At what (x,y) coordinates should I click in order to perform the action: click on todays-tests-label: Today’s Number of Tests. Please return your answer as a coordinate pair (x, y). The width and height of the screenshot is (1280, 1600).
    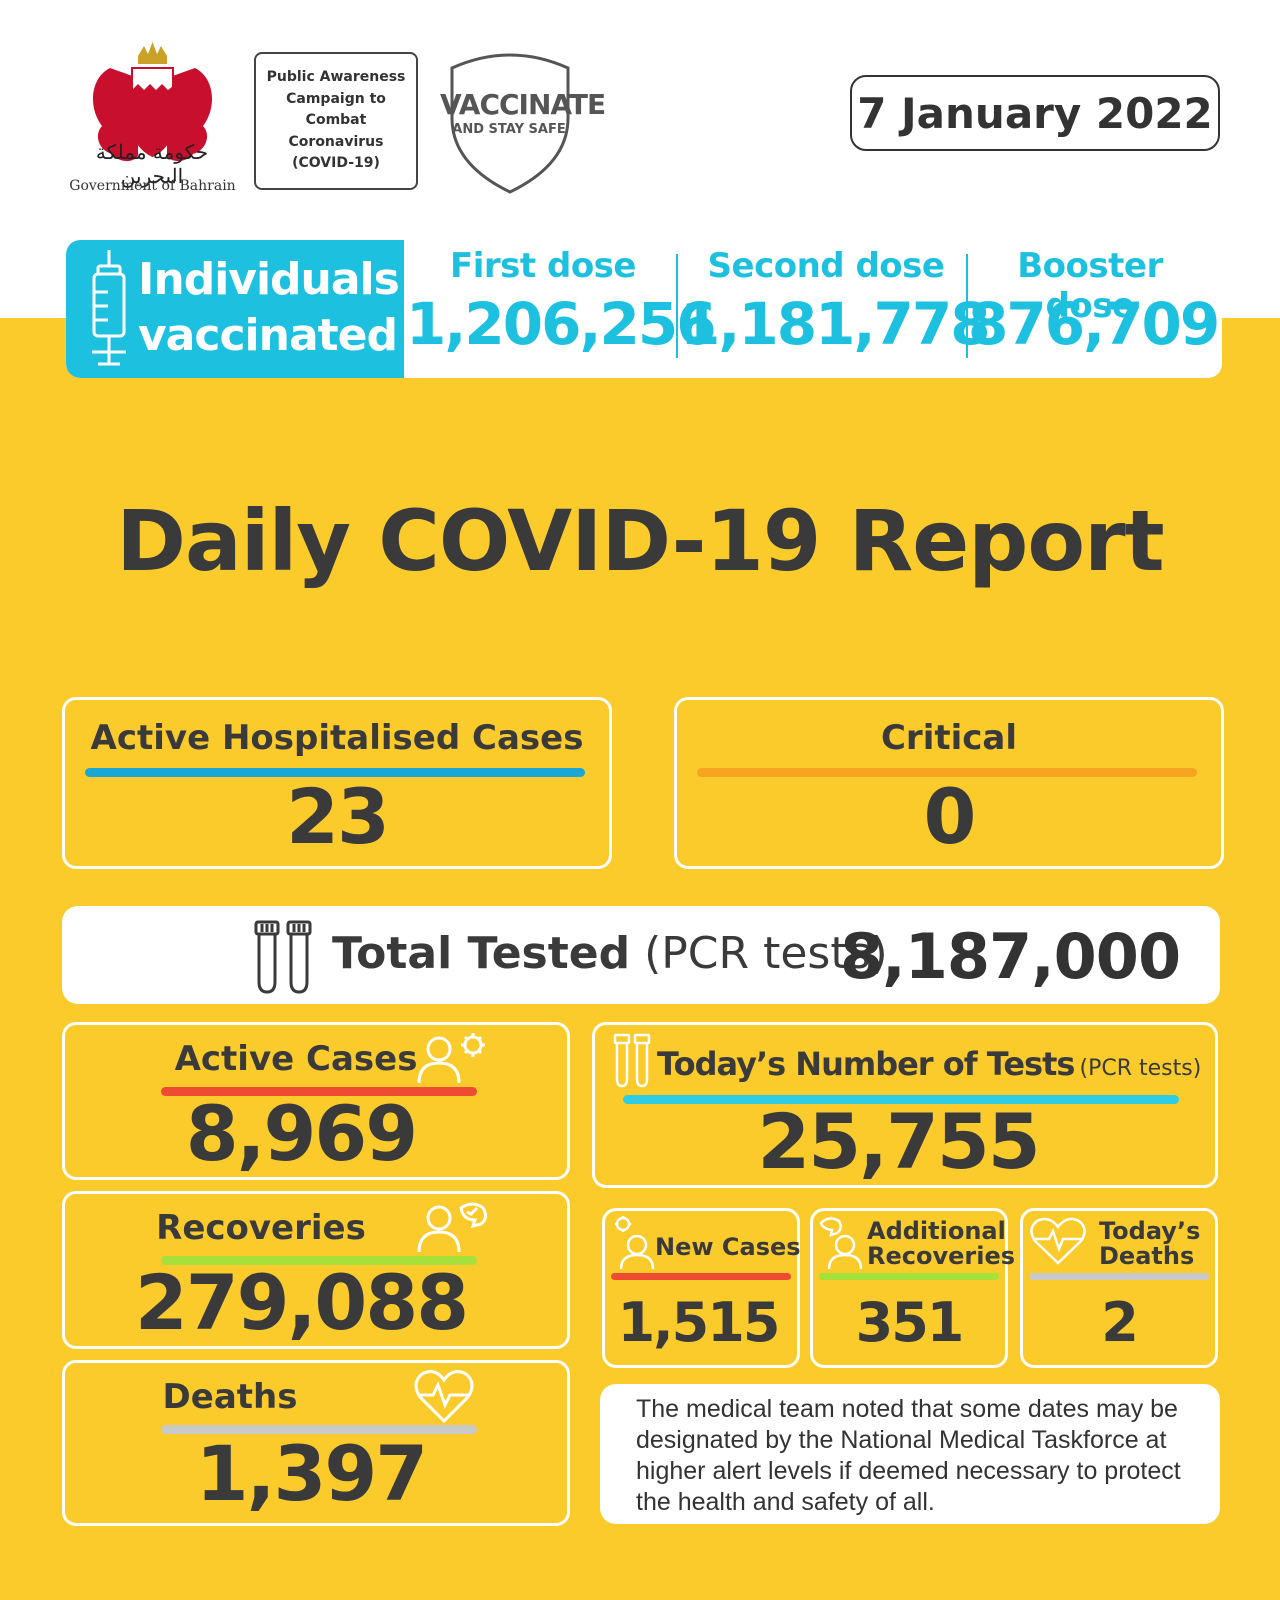
    Looking at the image, I should click on (866, 1064).